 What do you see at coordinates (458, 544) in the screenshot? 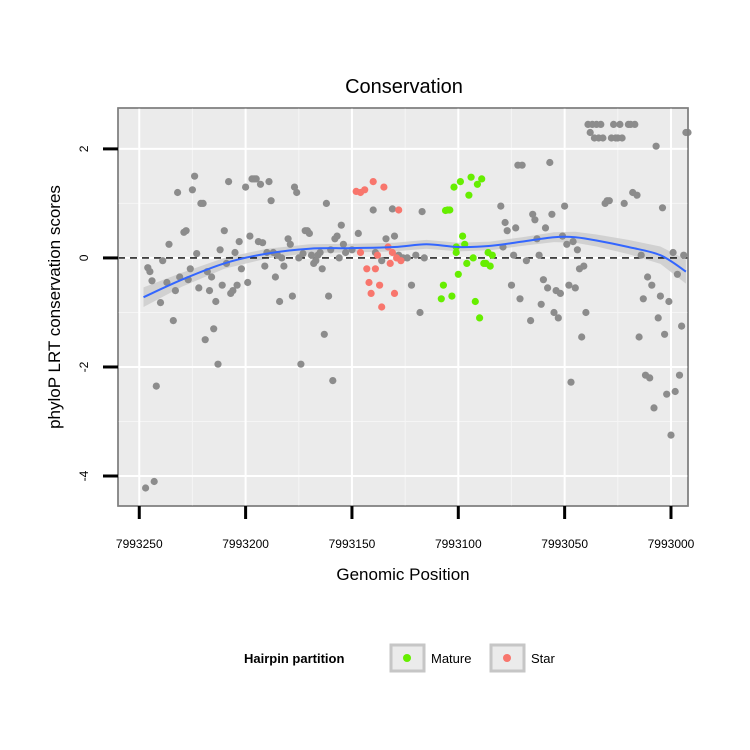
I see `x-tick-label: 7993100` at bounding box center [458, 544].